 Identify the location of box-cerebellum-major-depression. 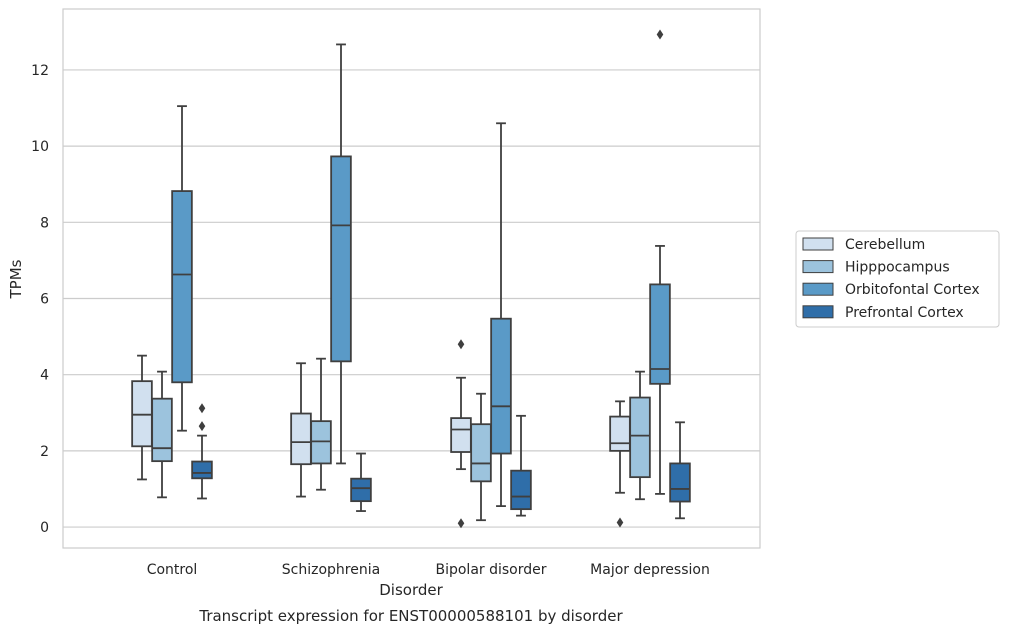
(620, 464).